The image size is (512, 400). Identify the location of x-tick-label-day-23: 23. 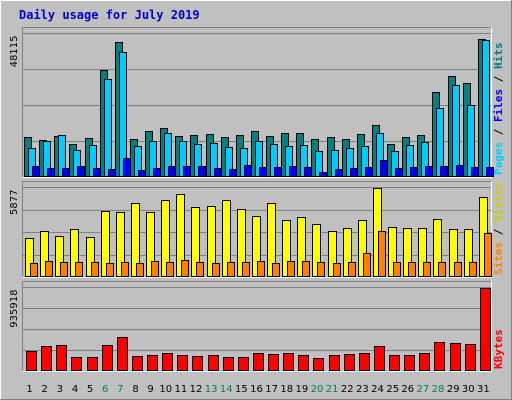
(362, 389).